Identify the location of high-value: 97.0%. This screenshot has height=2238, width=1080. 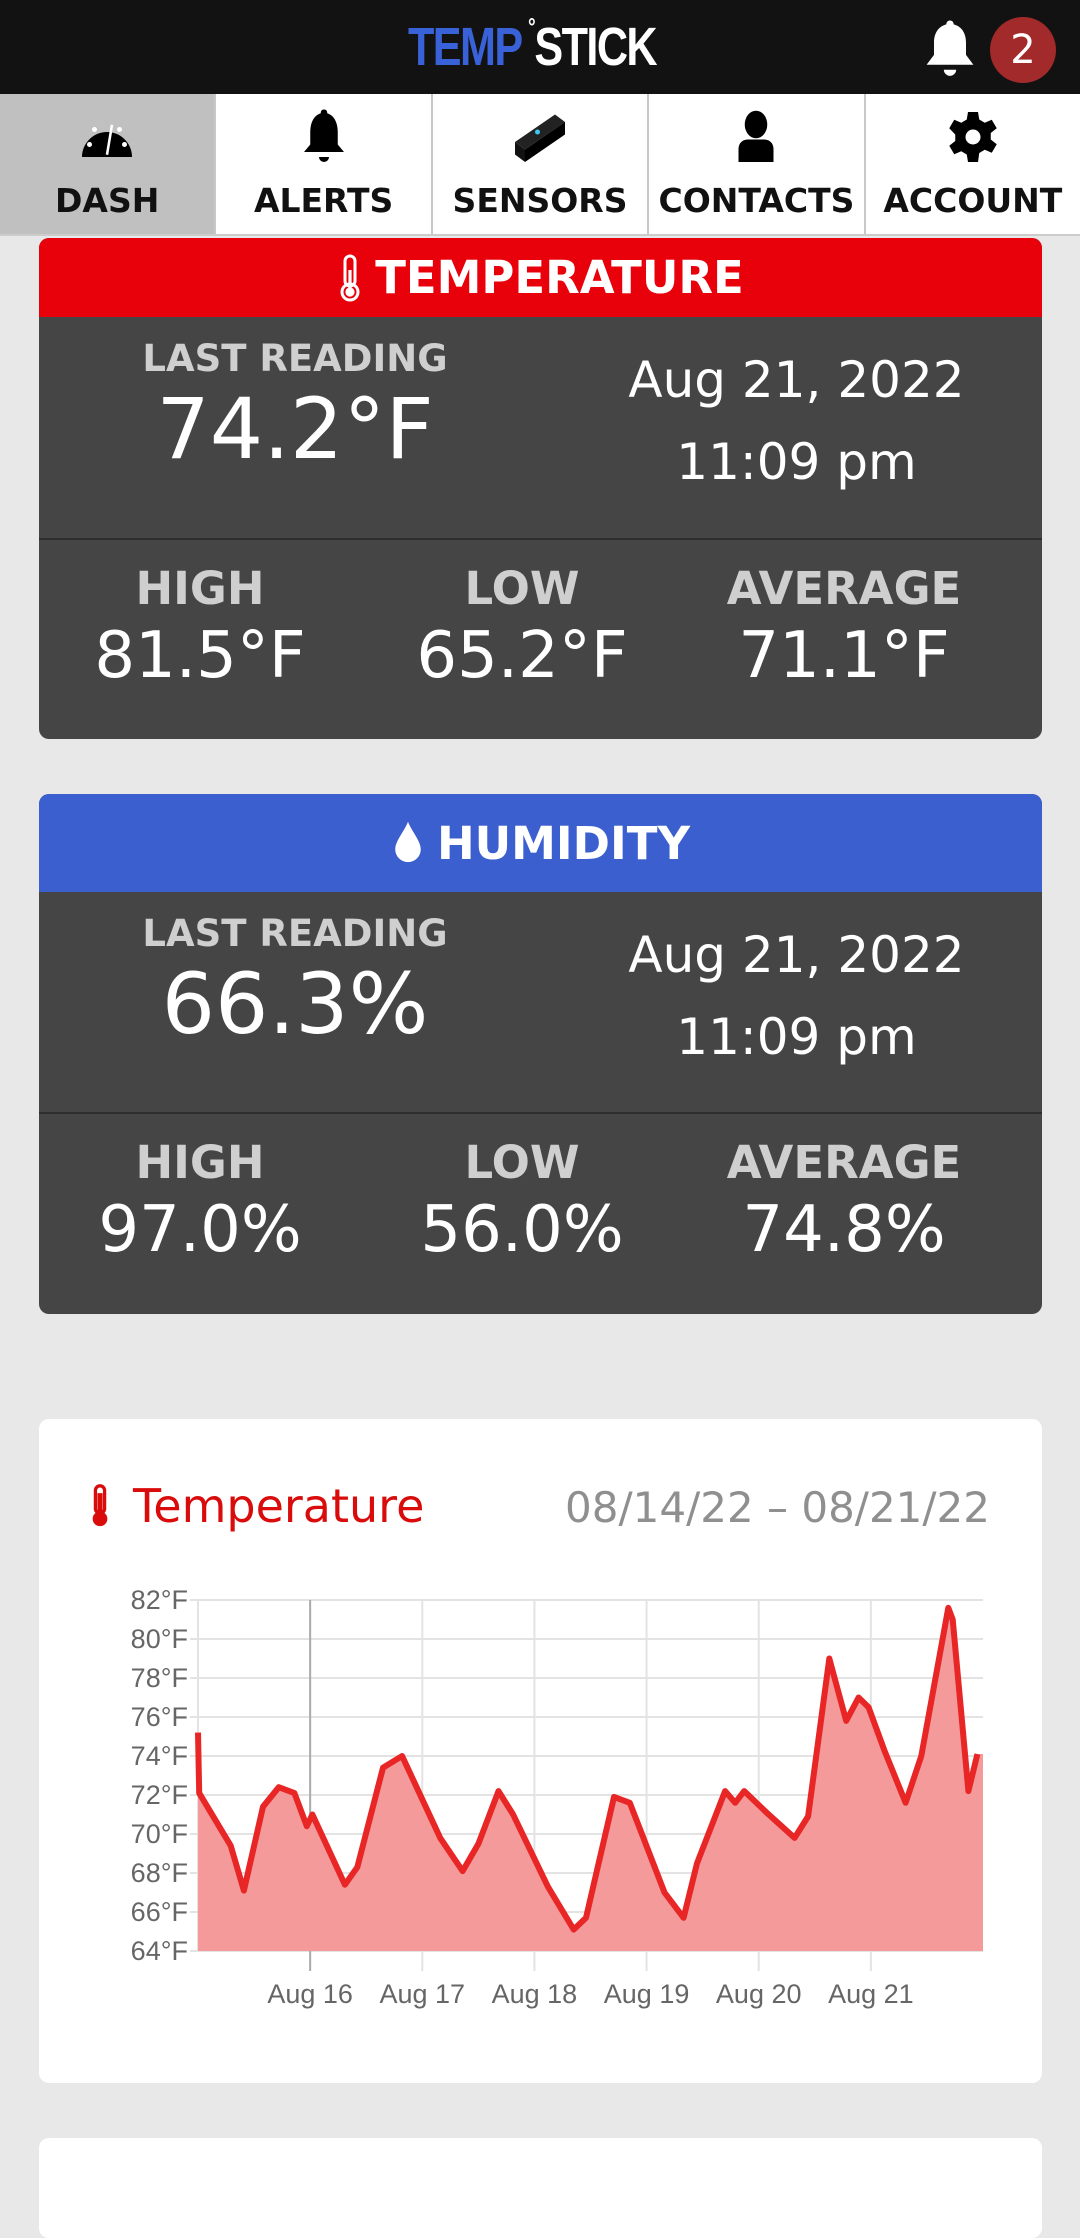
(200, 1230).